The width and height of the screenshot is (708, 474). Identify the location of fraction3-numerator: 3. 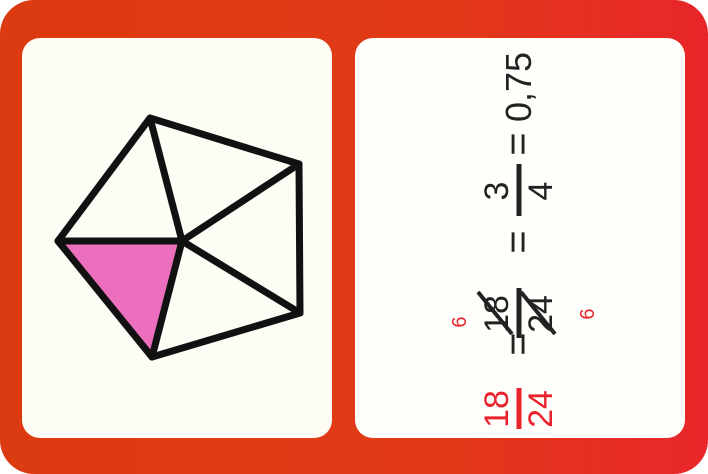
(497, 191).